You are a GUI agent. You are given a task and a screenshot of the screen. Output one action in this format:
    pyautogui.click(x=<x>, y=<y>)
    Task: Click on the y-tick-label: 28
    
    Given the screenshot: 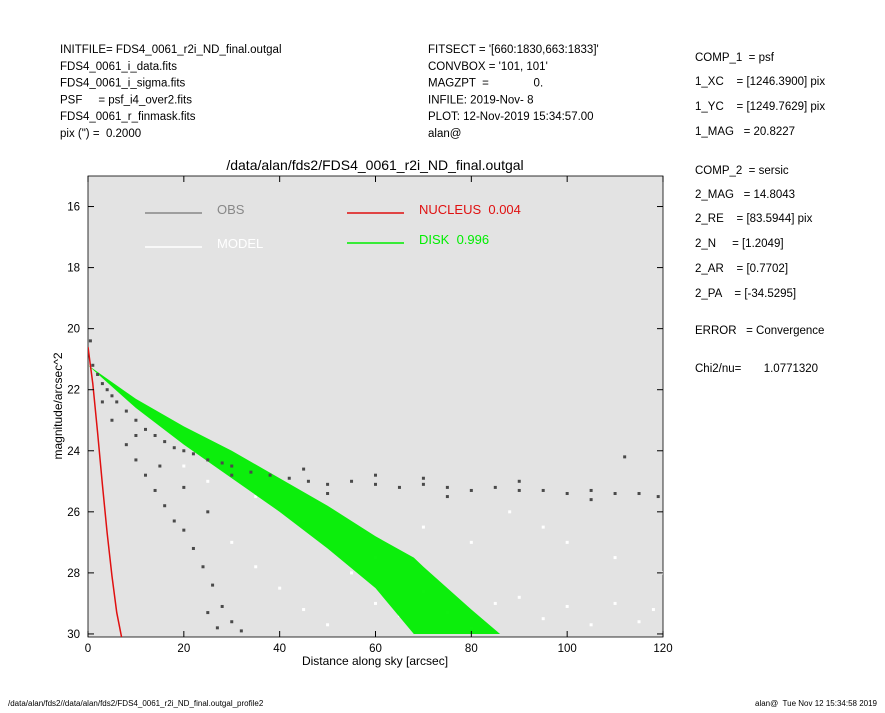 What is the action you would take?
    pyautogui.click(x=73, y=574)
    